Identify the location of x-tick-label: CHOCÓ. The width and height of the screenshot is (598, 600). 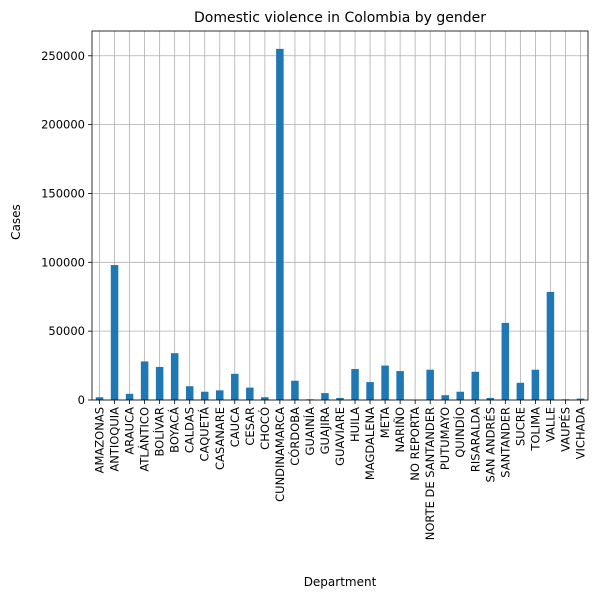
(264, 428).